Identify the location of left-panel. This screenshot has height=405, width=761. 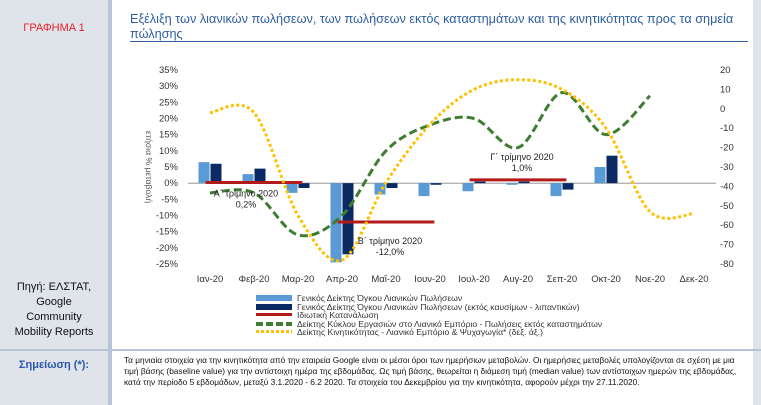
(54, 174).